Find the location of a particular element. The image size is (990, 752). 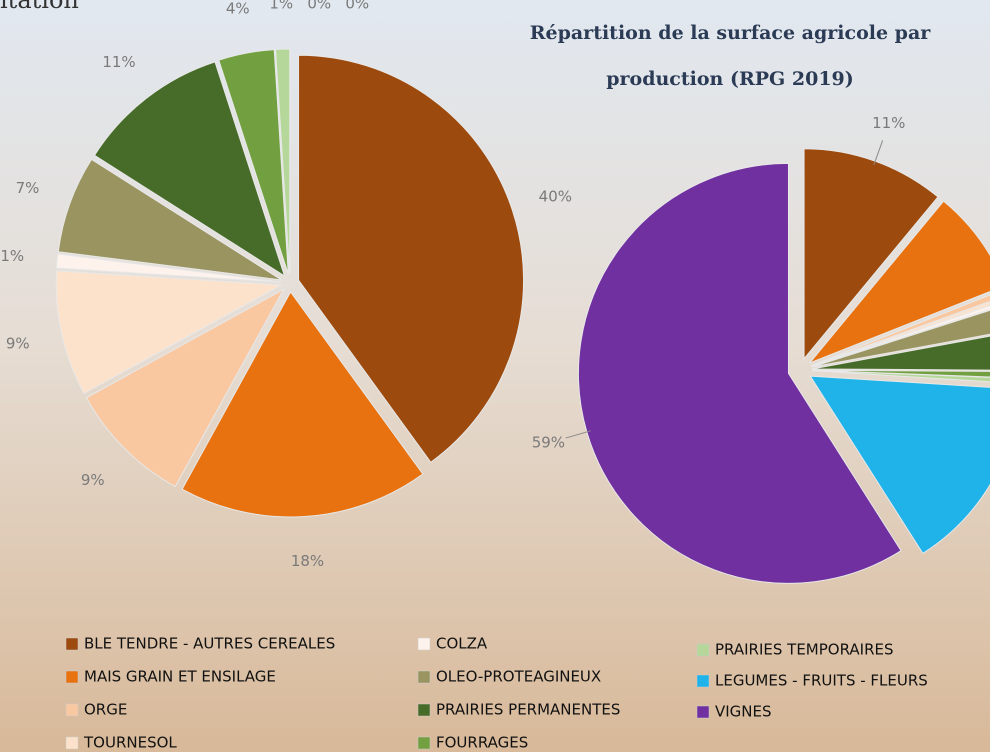

legend-label: ORGE is located at coordinates (105, 710).